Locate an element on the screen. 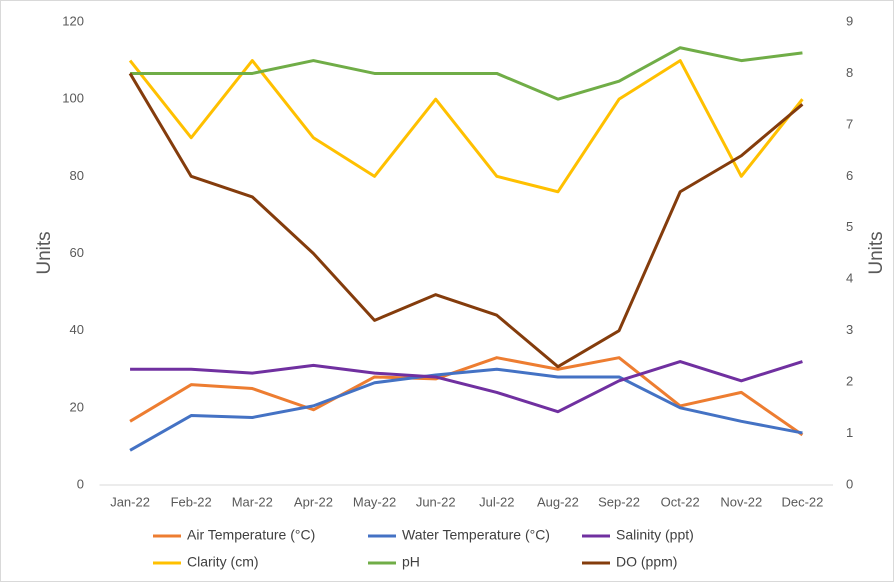 The width and height of the screenshot is (894, 582). y2-tick-label: 7 is located at coordinates (849, 123).